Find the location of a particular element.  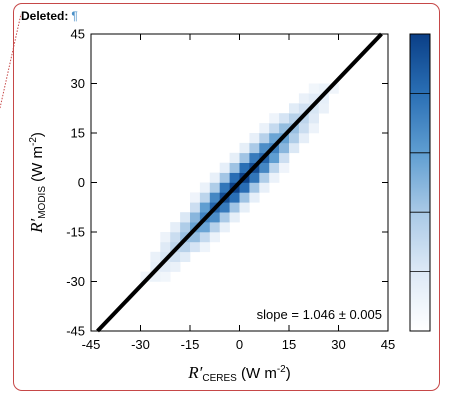

x-axis-label: R′CERES (W m-2) is located at coordinates (238, 373).